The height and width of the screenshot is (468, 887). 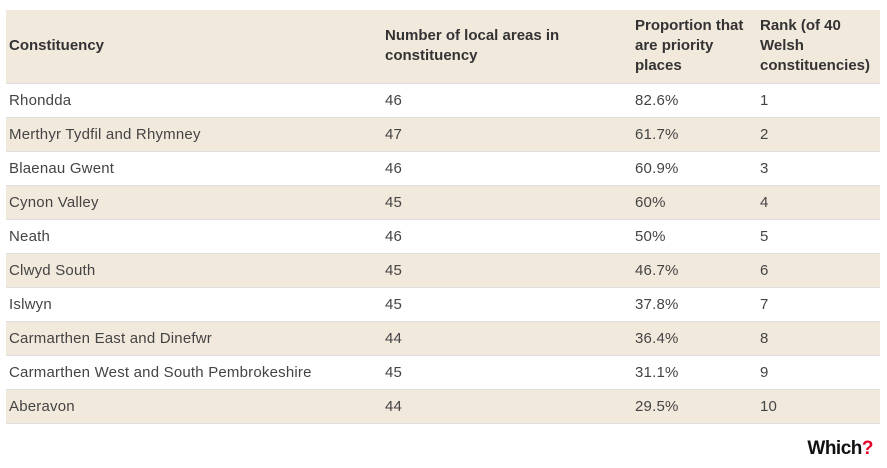 I want to click on which-logo-mark: ?, so click(x=867, y=448).